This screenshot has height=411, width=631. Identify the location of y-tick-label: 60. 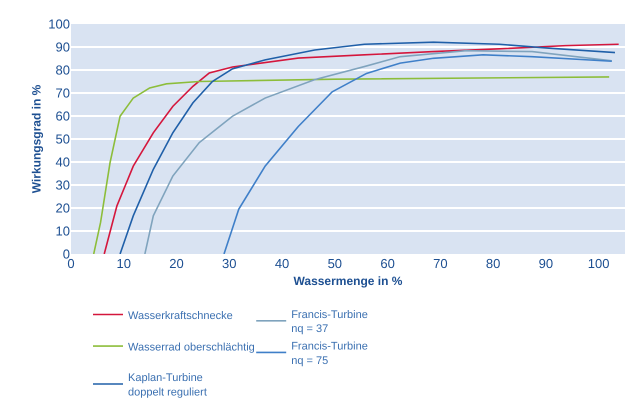
(63, 116).